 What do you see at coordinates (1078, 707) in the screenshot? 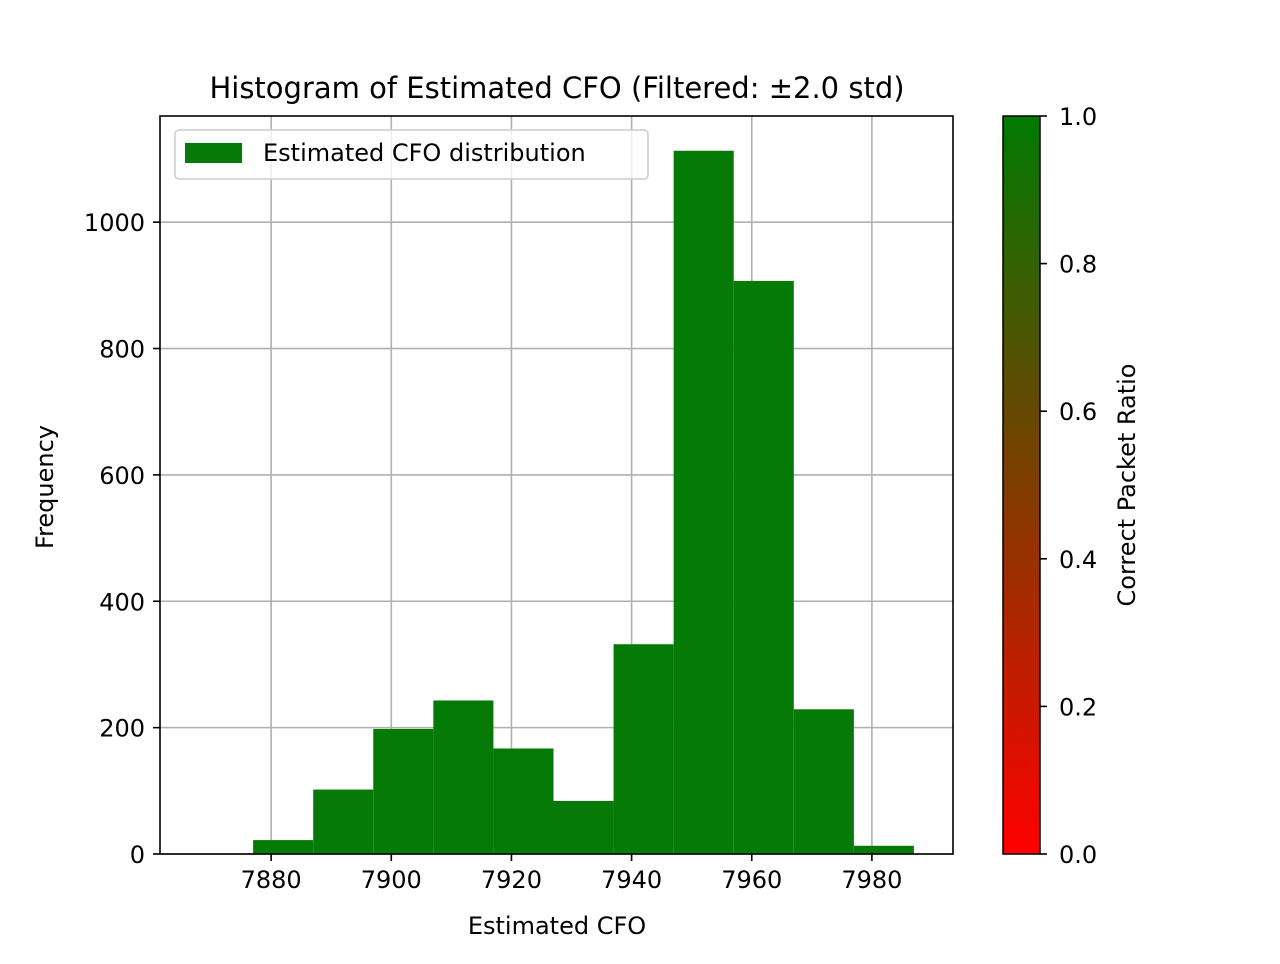
I see `colorbar-tick-label: 0.2` at bounding box center [1078, 707].